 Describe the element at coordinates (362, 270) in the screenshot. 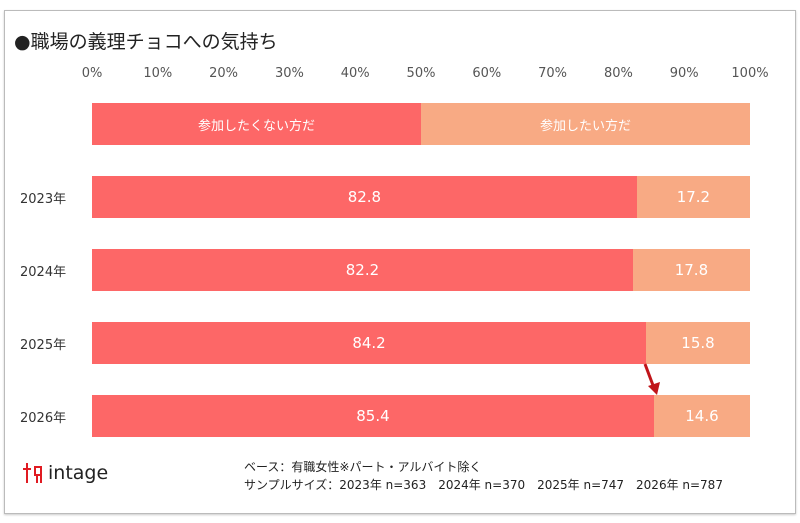

I see `bar-not-want: 82.2` at that location.